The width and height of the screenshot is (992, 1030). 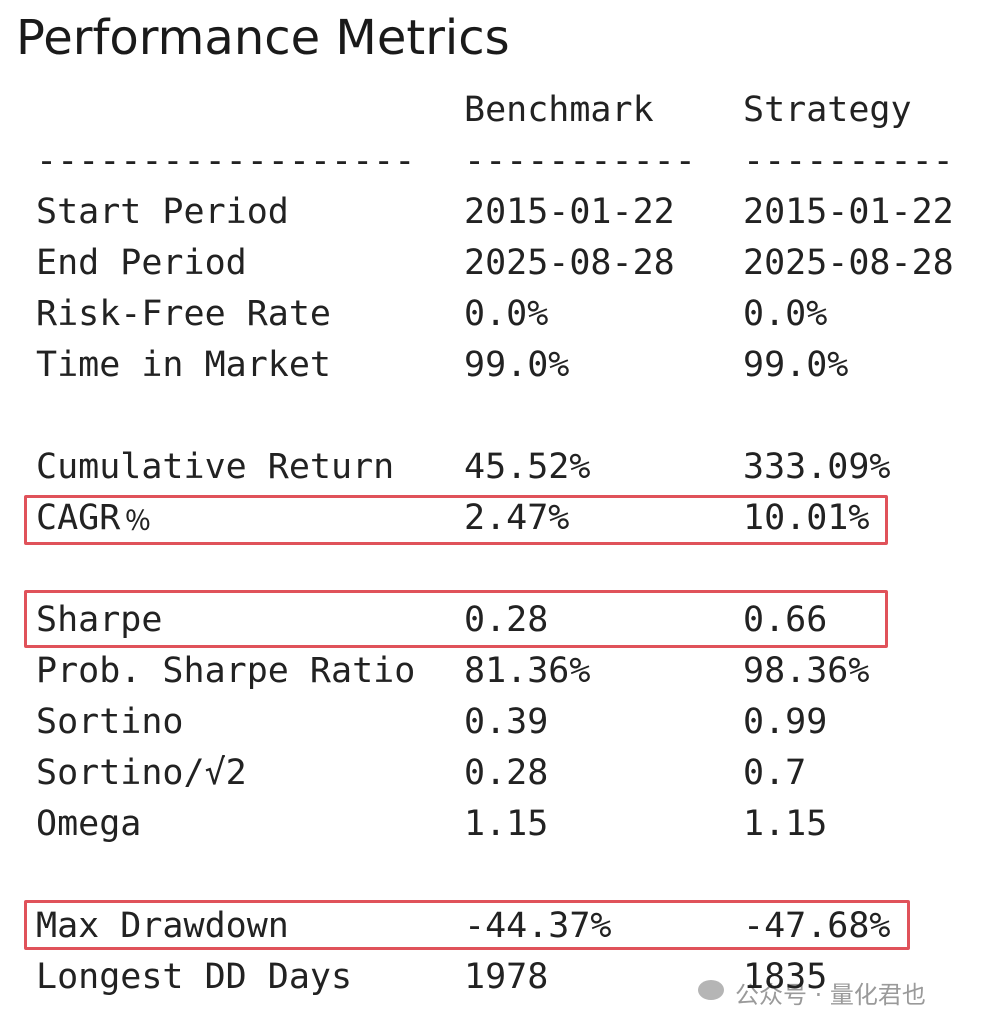 What do you see at coordinates (806, 518) in the screenshot?
I see `strategy-value: 10.01%` at bounding box center [806, 518].